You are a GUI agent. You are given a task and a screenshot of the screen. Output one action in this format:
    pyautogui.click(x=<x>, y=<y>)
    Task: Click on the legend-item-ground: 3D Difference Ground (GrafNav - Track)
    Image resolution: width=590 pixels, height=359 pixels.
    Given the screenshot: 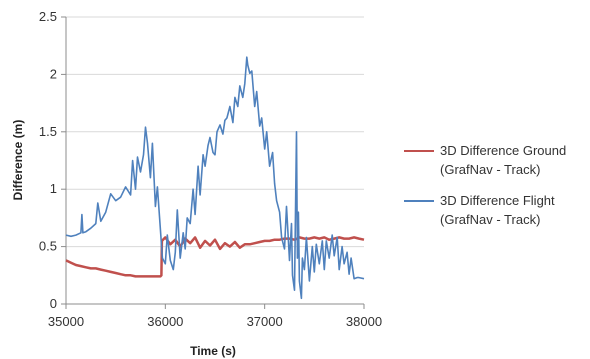 What is the action you would take?
    pyautogui.click(x=485, y=160)
    